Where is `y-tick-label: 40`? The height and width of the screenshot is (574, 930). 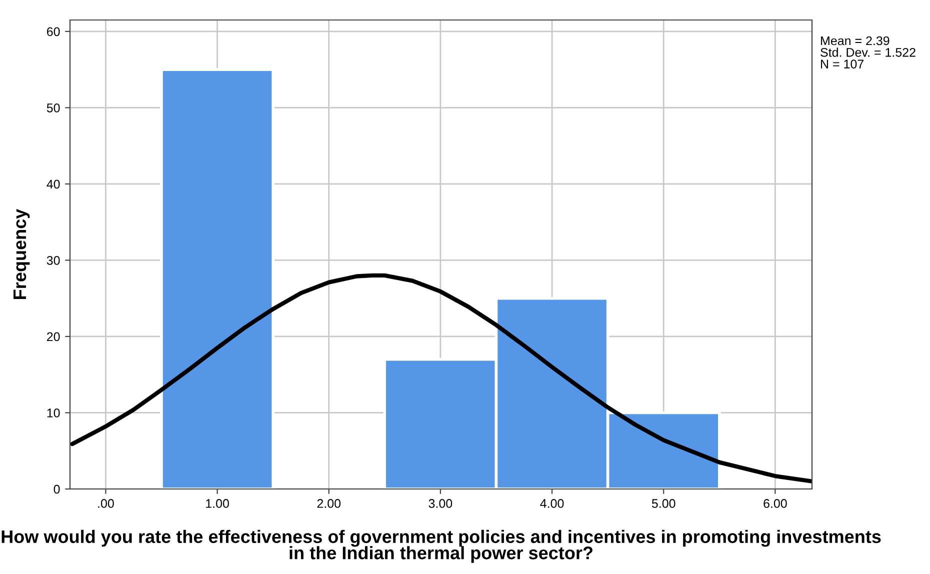 y-tick-label: 40 is located at coordinates (53, 184).